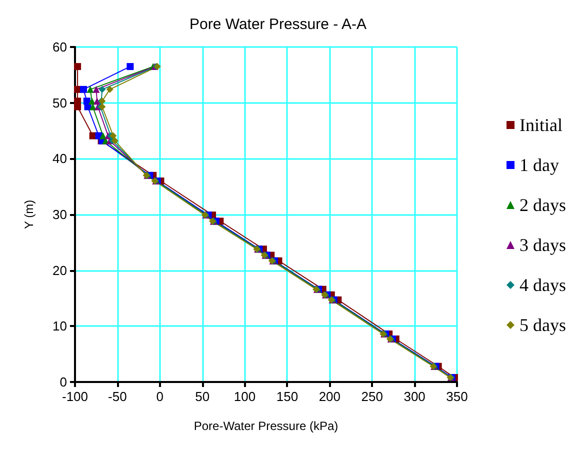 The width and height of the screenshot is (584, 450). What do you see at coordinates (59, 214) in the screenshot?
I see `y-tick-label: 30` at bounding box center [59, 214].